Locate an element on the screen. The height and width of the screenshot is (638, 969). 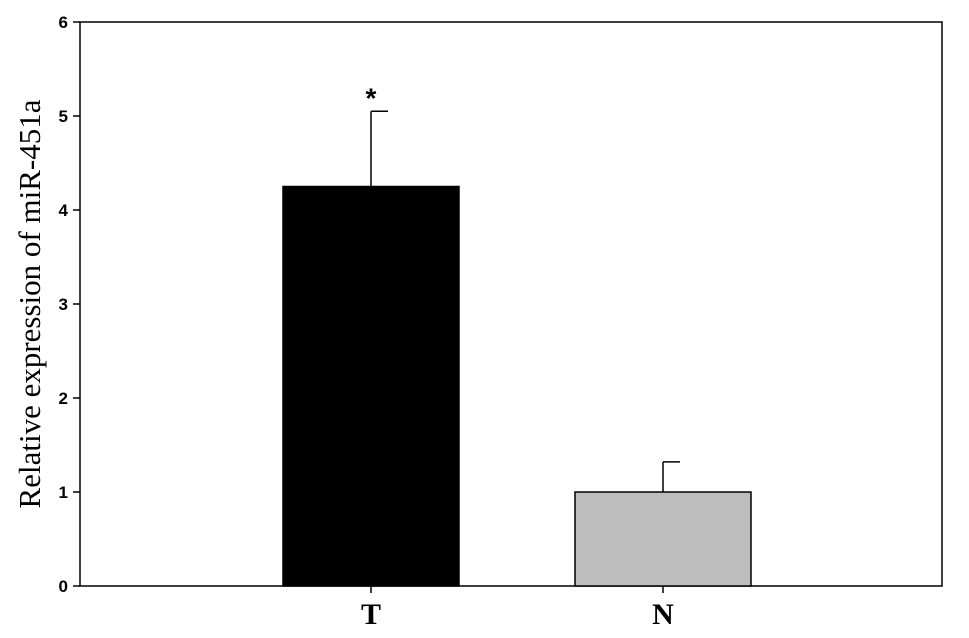
y-axis: 0 1 2 3 4 5 6 is located at coordinates (69, 304).